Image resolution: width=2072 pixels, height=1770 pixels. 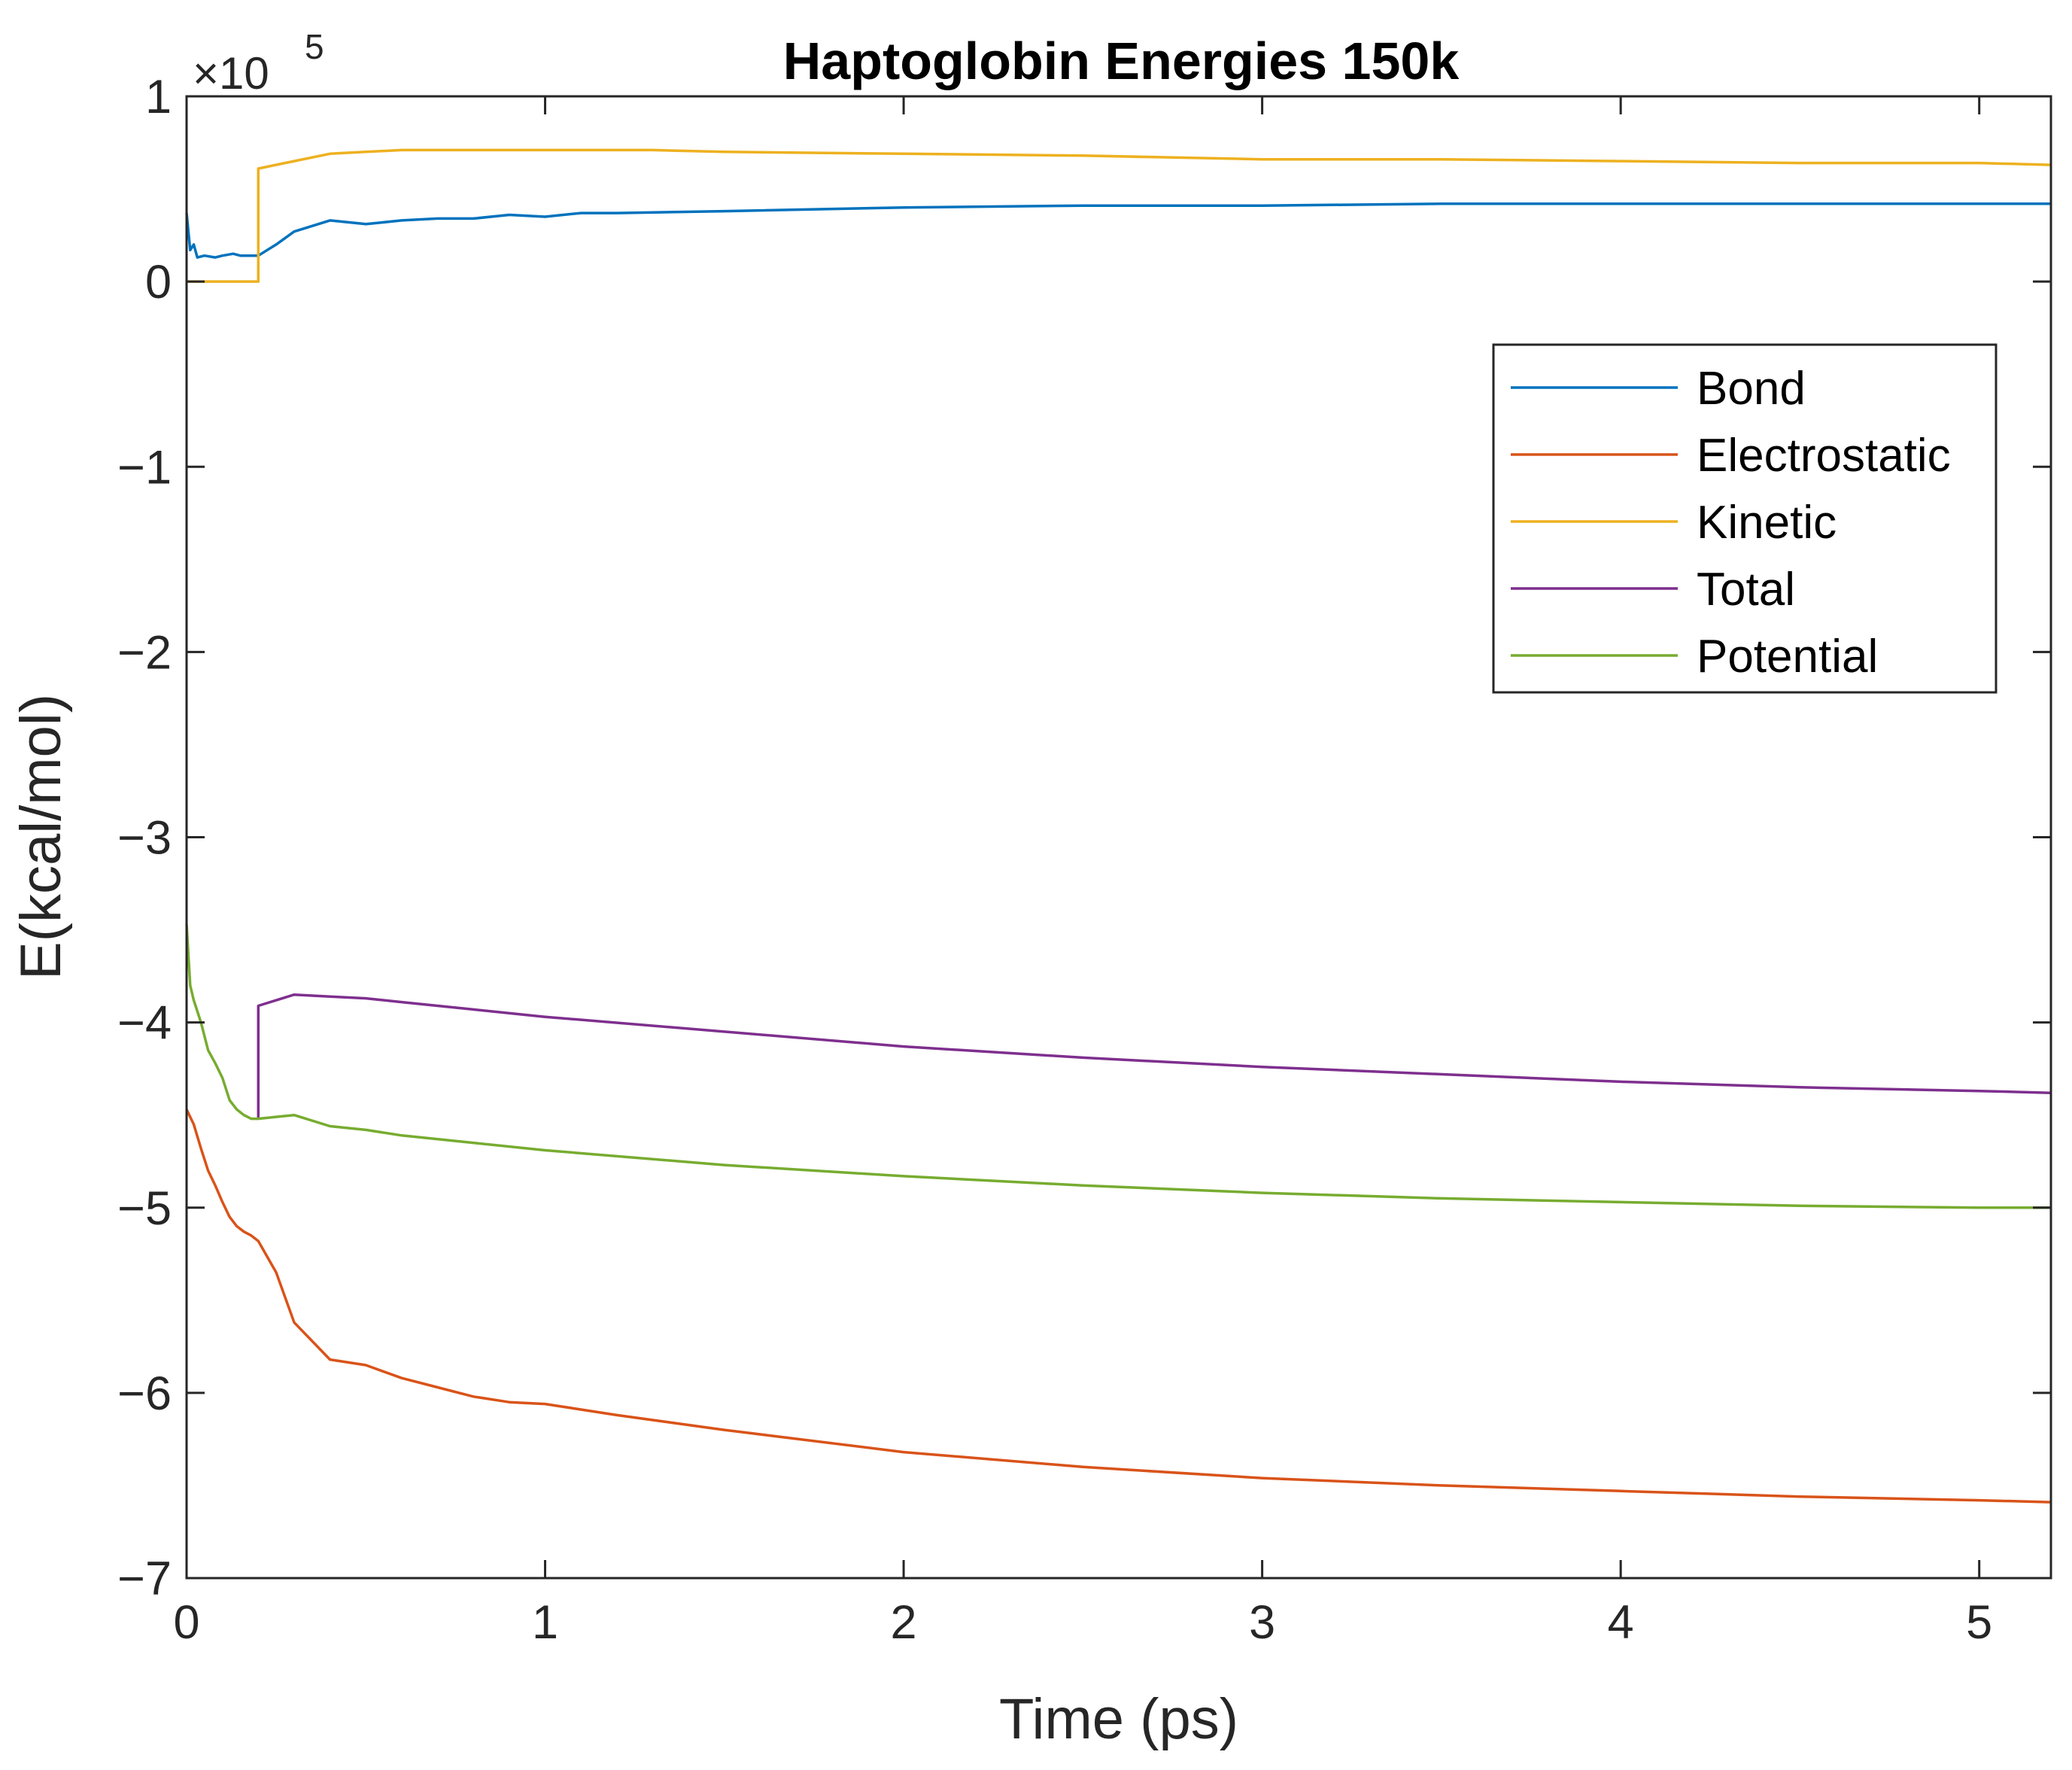 I want to click on legend-label-bond: Bond, so click(x=1751, y=389).